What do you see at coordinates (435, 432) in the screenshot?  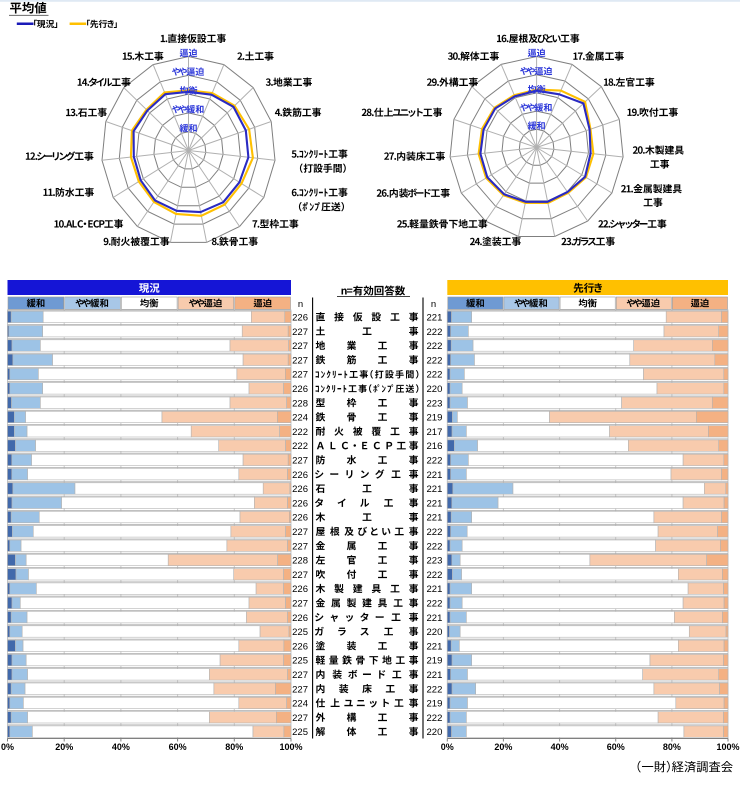 I see `svg-text: 217` at bounding box center [435, 432].